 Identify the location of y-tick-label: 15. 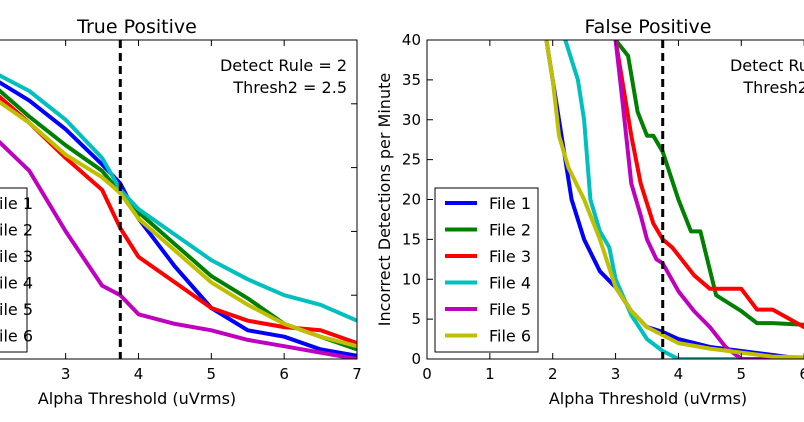
(411, 239).